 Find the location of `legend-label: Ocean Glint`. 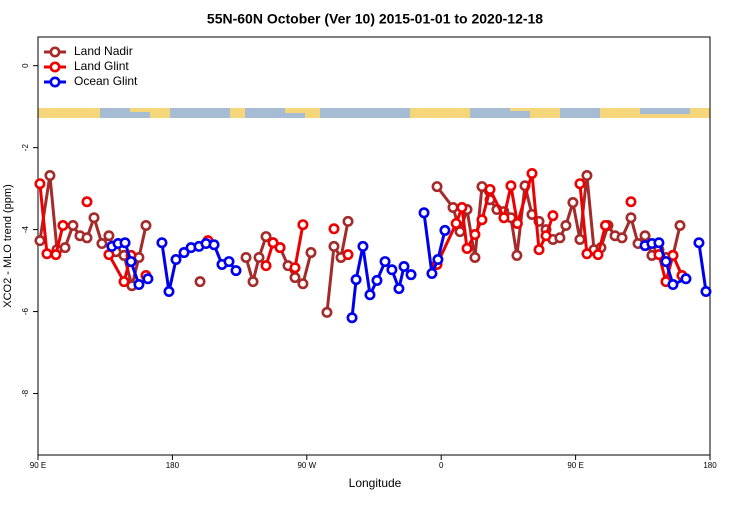

legend-label: Ocean Glint is located at coordinates (106, 81).